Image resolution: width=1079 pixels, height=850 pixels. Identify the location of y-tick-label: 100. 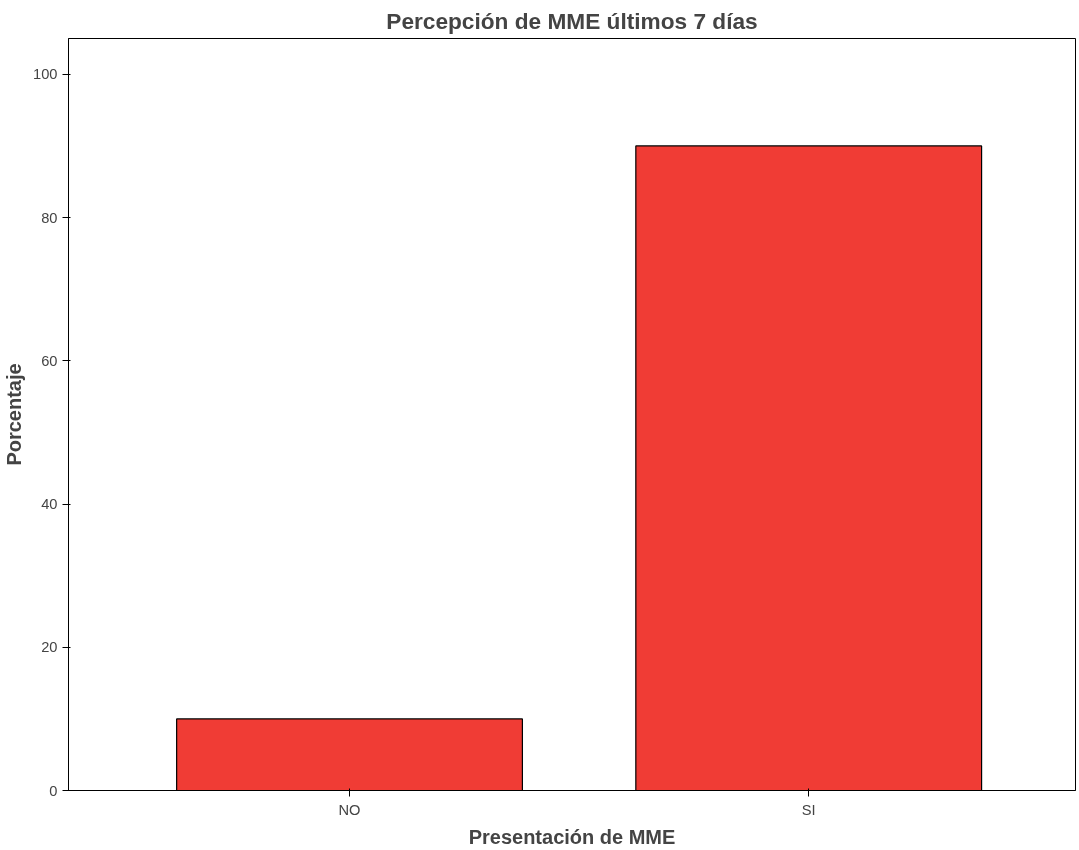
(45, 74).